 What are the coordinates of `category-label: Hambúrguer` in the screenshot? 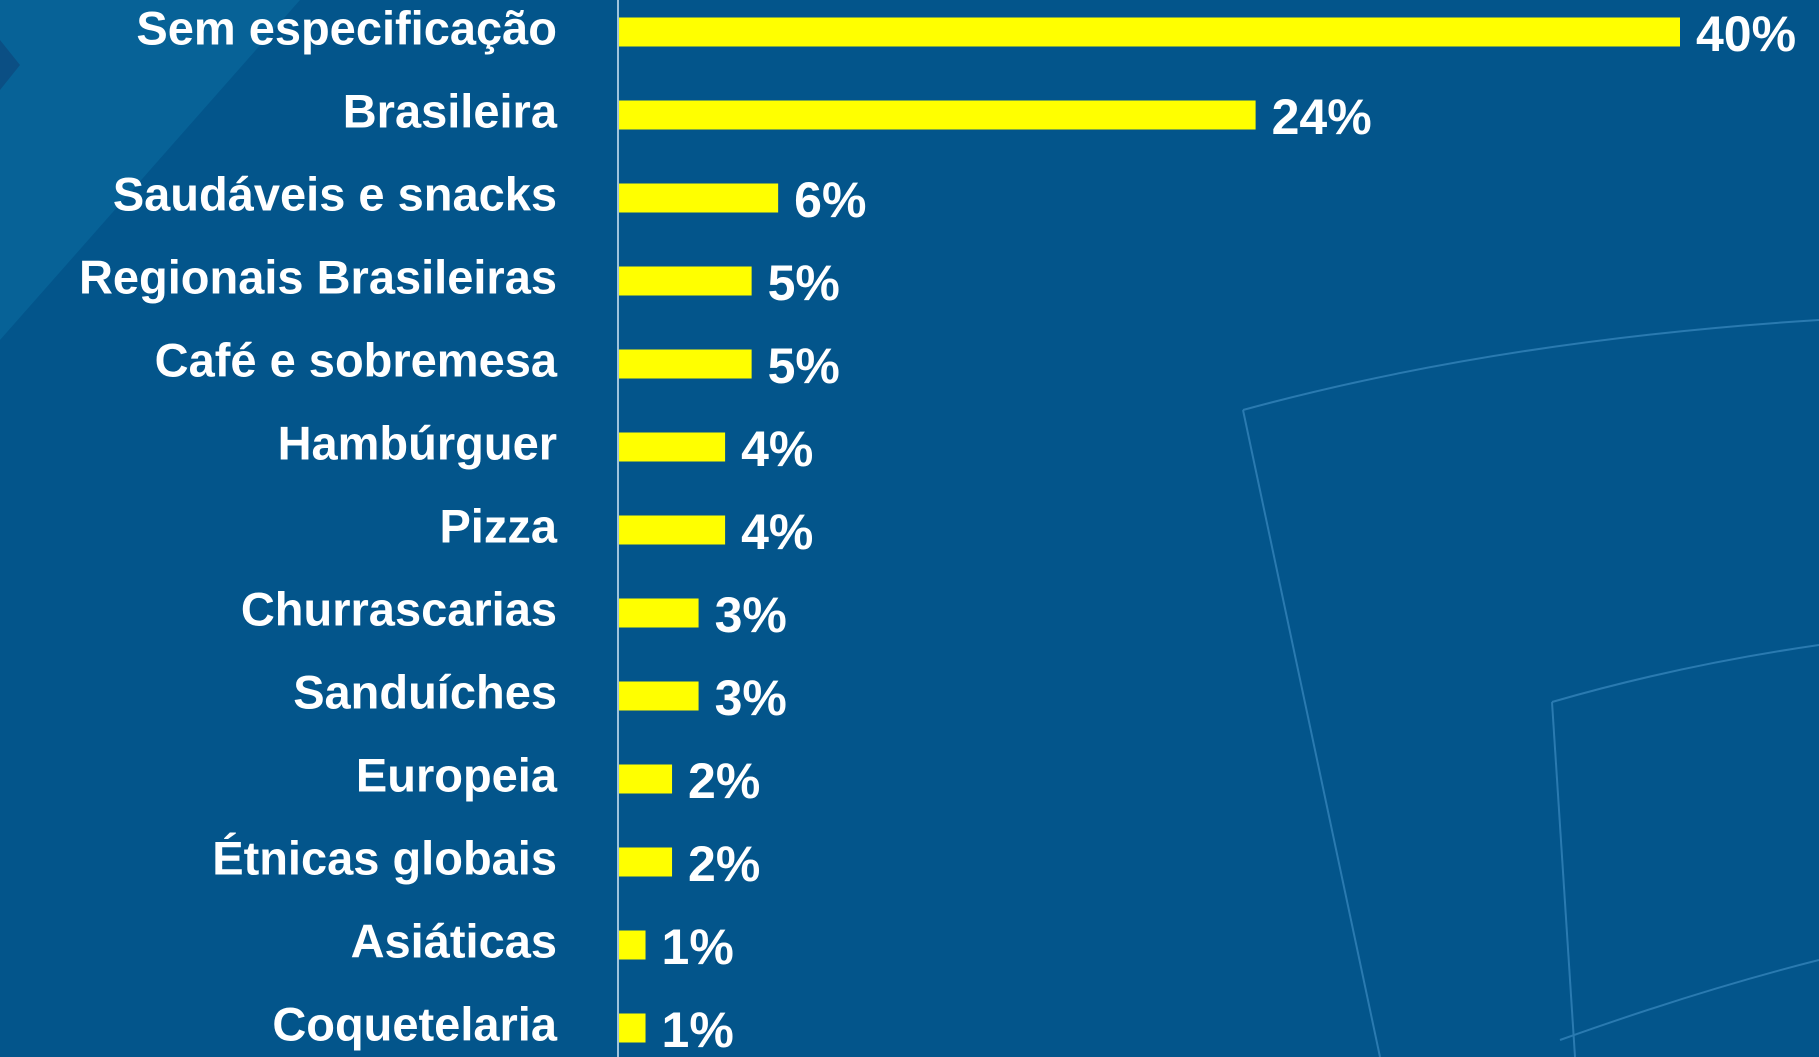 It's located at (417, 442).